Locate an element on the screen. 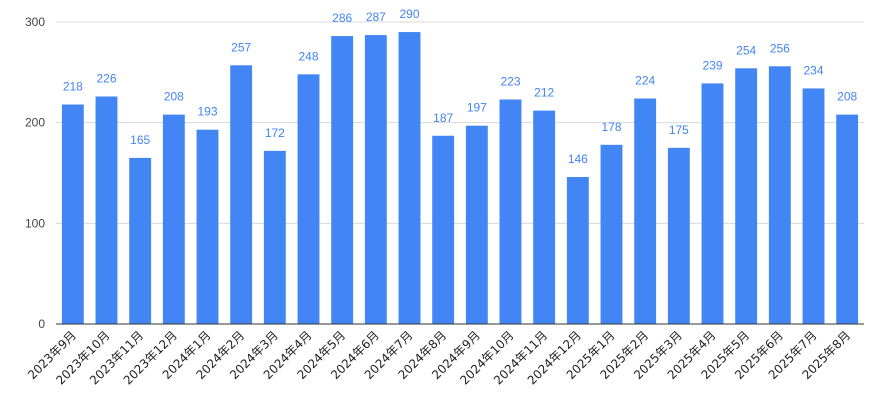  data-label-9: 286 is located at coordinates (342, 18).